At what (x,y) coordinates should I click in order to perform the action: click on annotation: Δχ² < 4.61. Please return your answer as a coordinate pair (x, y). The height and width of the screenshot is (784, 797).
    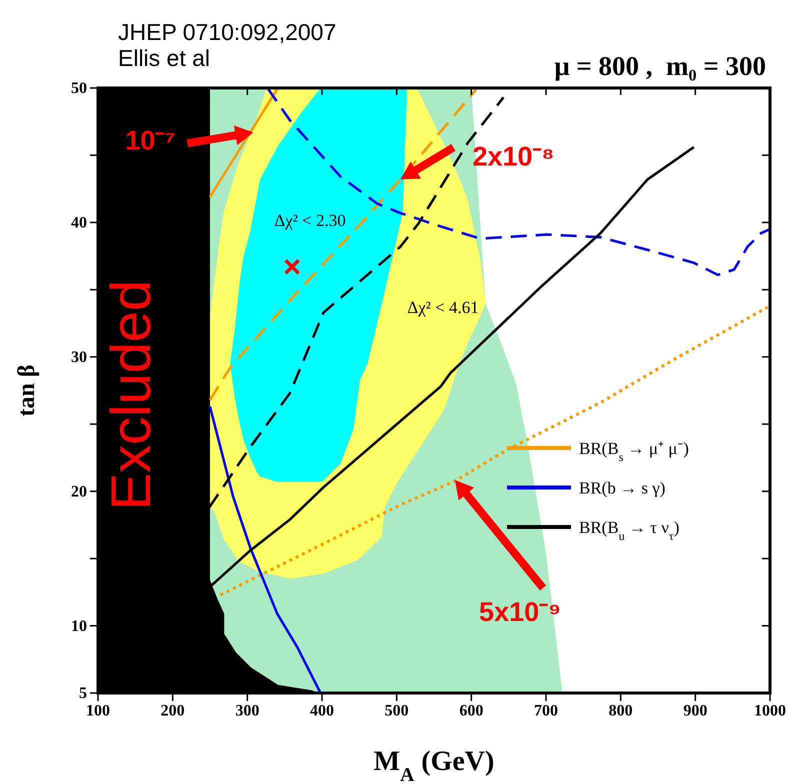
    Looking at the image, I should click on (443, 307).